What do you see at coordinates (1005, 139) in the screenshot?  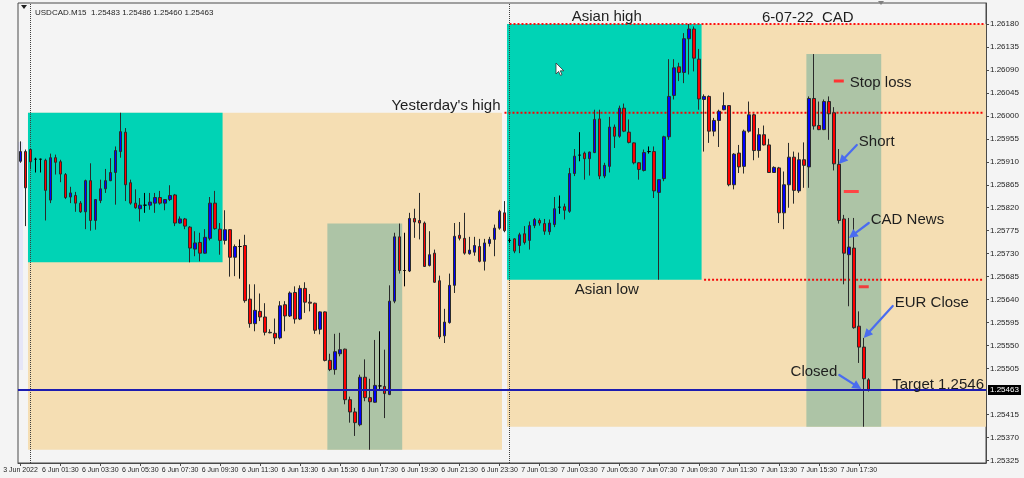 I see `y-tick-label: 1.25955` at bounding box center [1005, 139].